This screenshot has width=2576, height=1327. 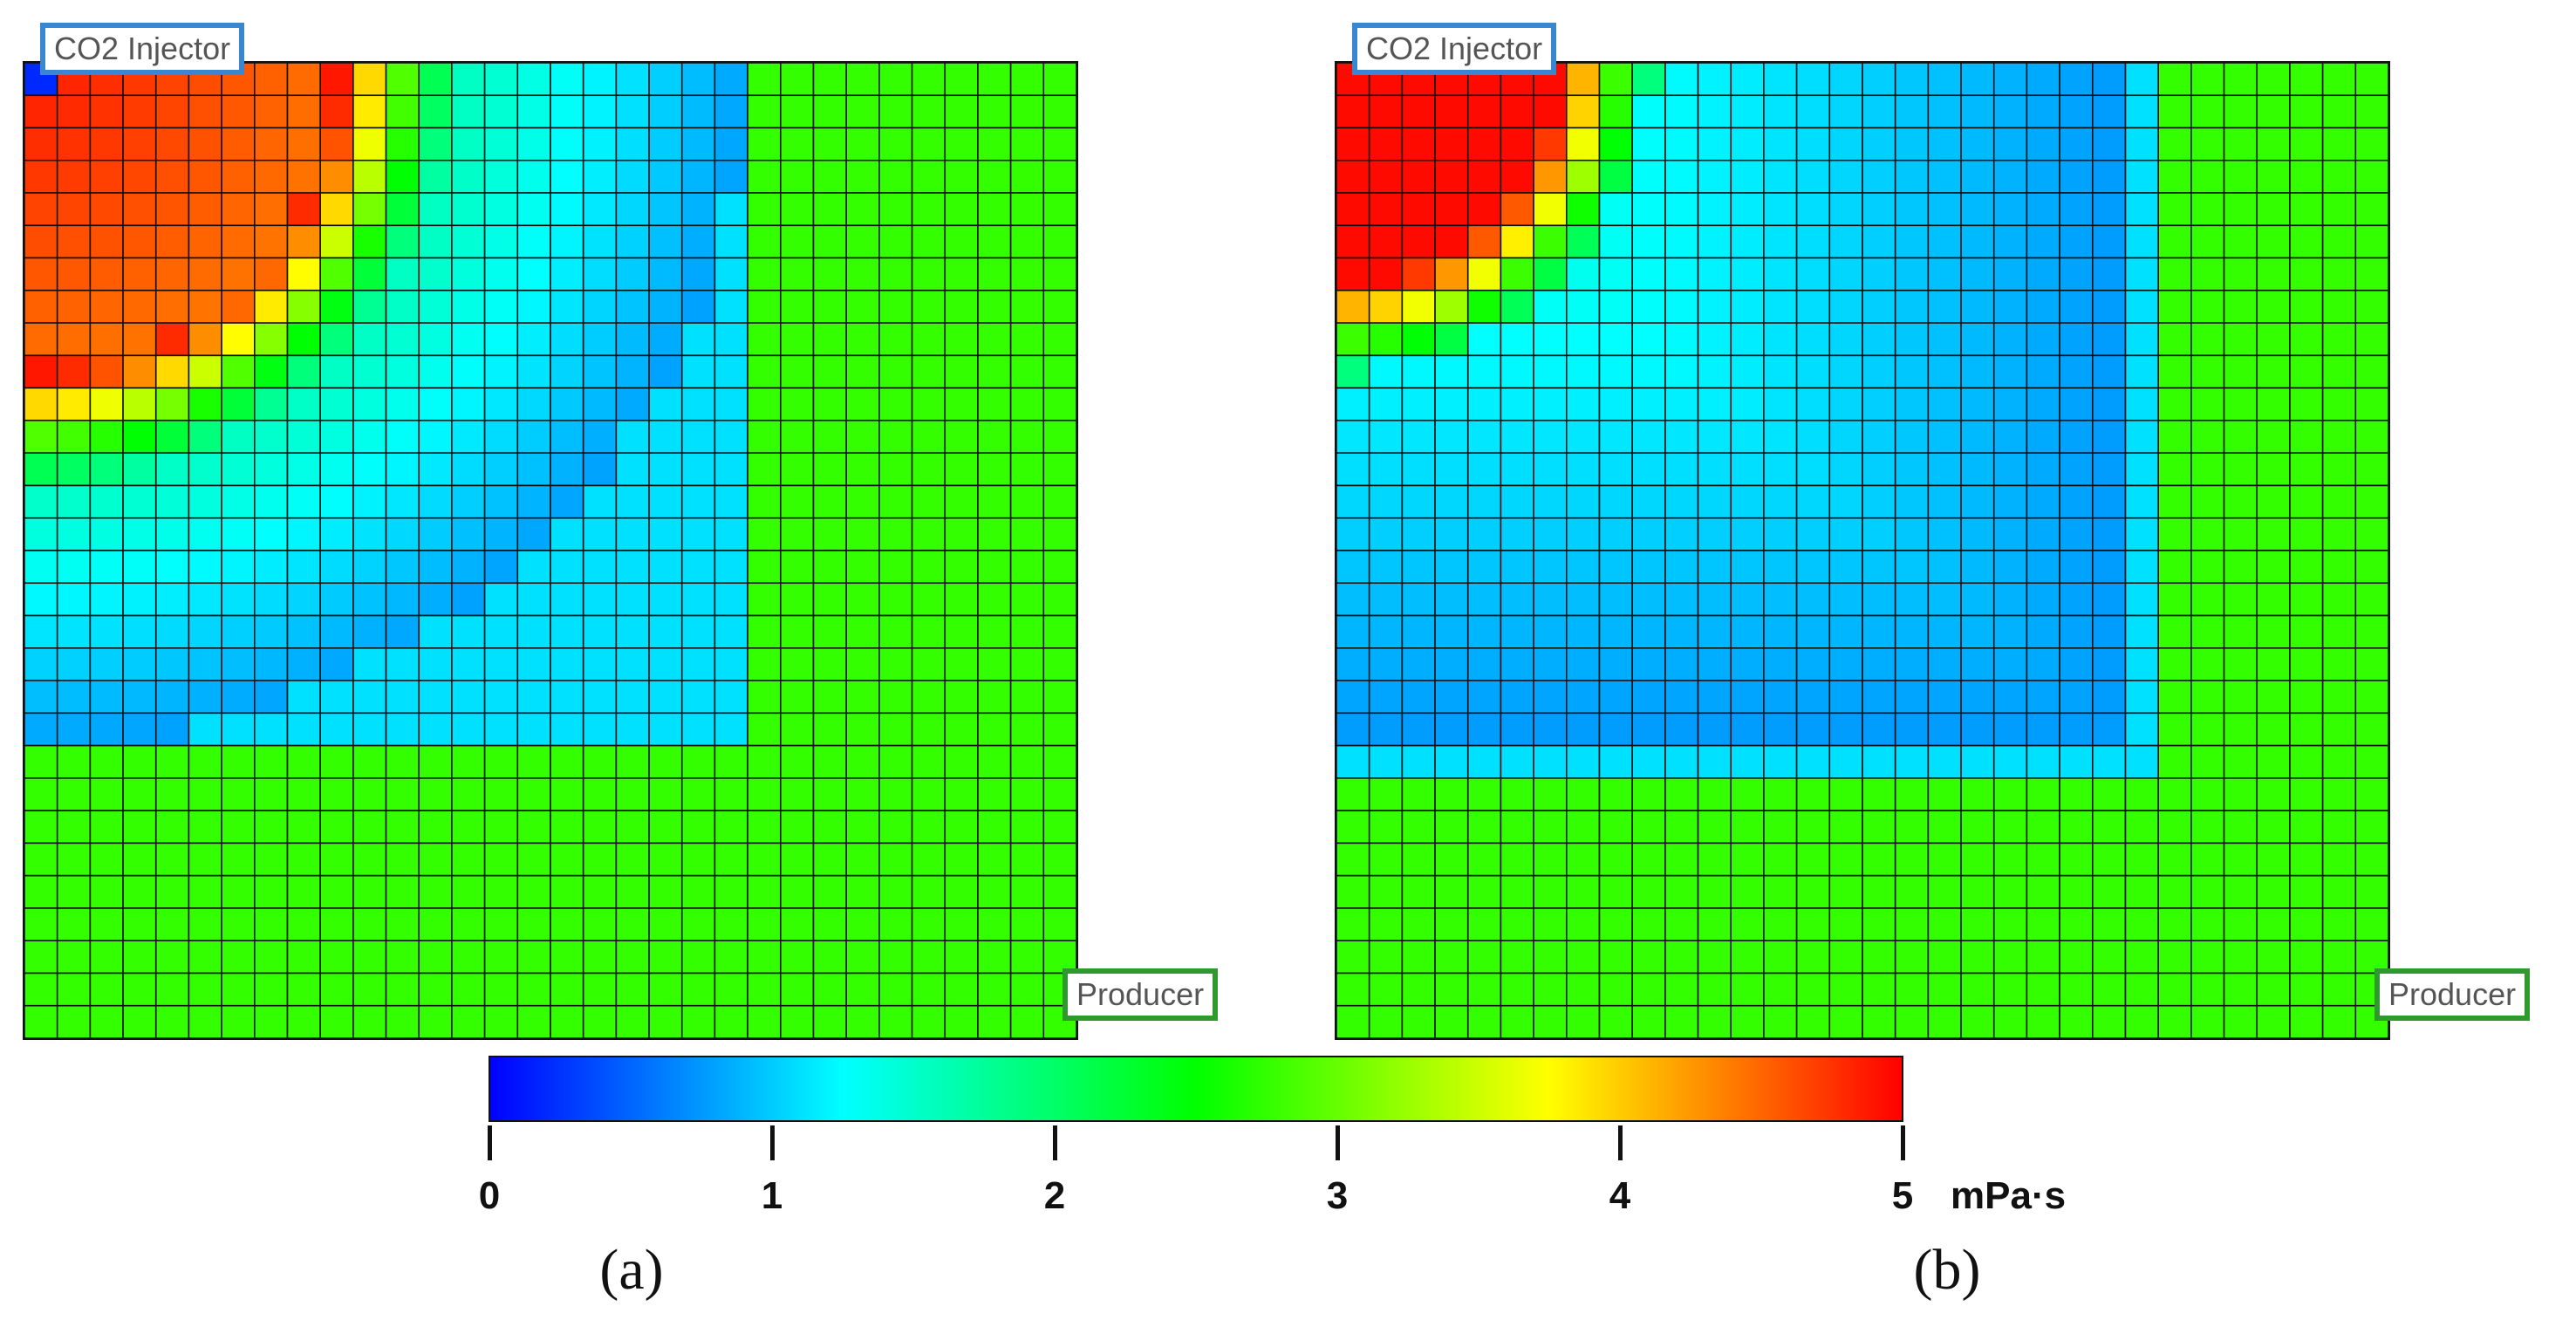 I want to click on producer-label-b: Producer, so click(x=2452, y=995).